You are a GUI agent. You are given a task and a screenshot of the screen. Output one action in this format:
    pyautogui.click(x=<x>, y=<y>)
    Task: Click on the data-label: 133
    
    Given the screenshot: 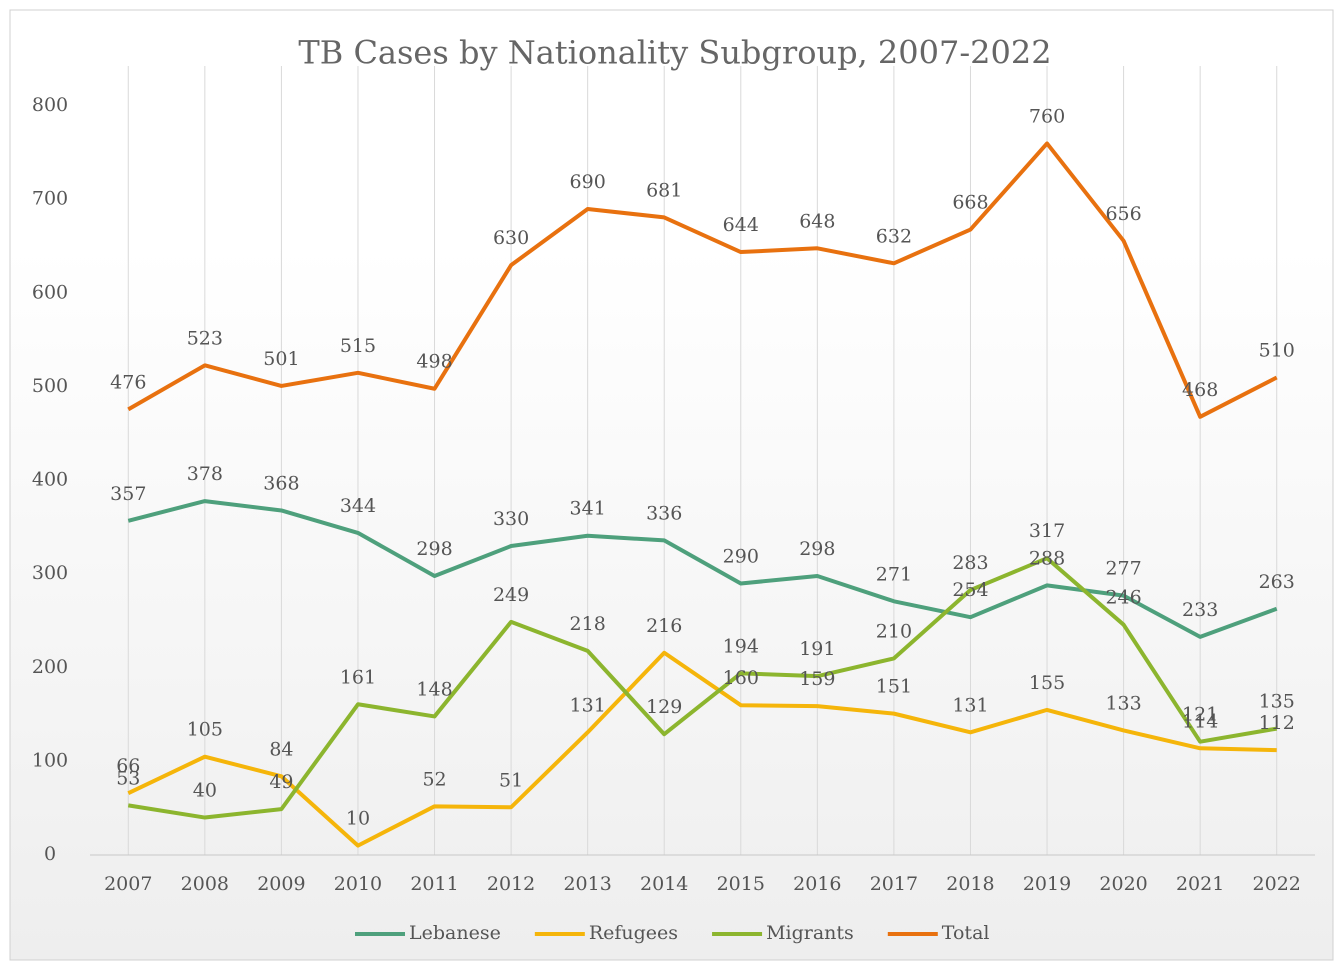 What is the action you would take?
    pyautogui.click(x=1123, y=703)
    